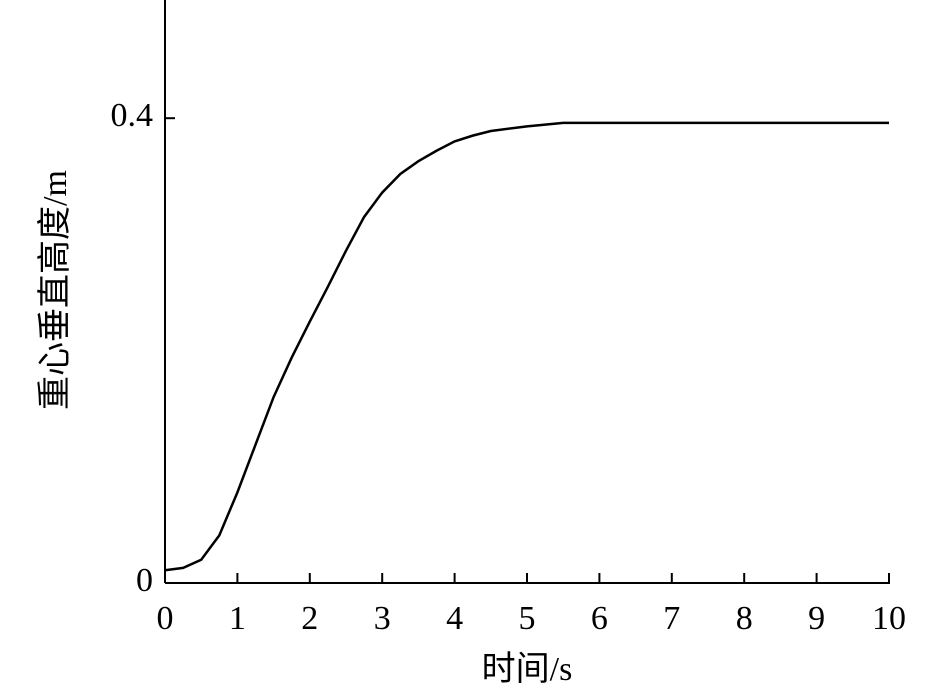 The width and height of the screenshot is (945, 697). Describe the element at coordinates (527, 618) in the screenshot. I see `x-tick-label: 5` at that location.